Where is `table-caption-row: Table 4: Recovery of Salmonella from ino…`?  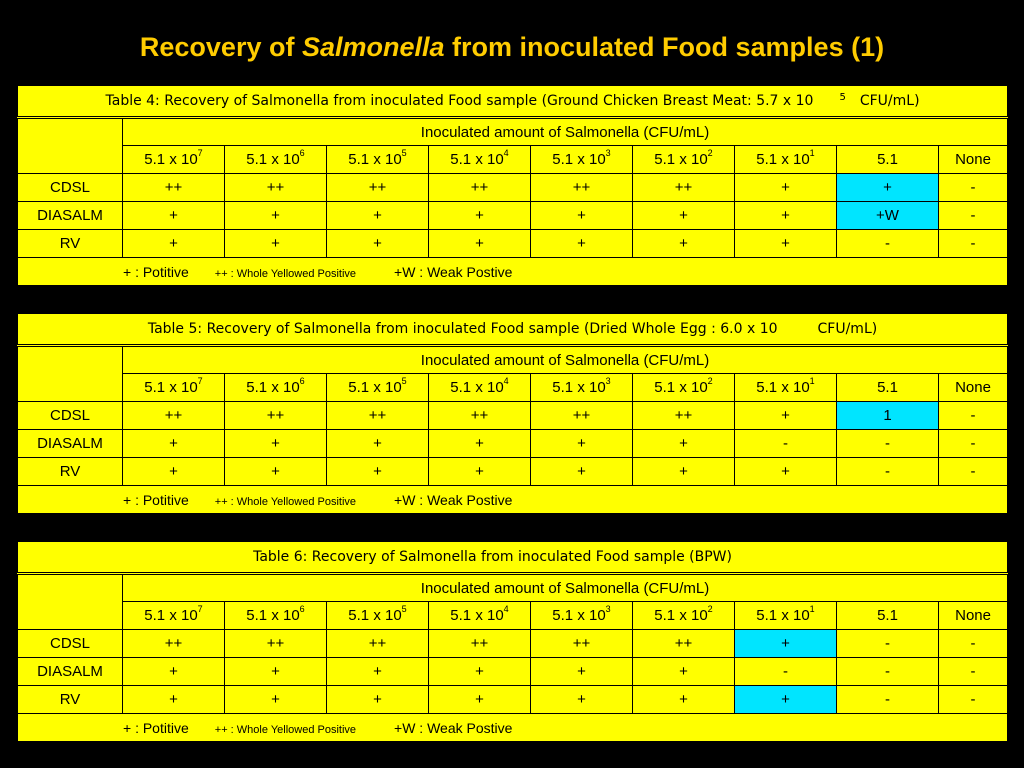
table-caption-row: Table 4: Recovery of Salmonella from ino… is located at coordinates (512, 102).